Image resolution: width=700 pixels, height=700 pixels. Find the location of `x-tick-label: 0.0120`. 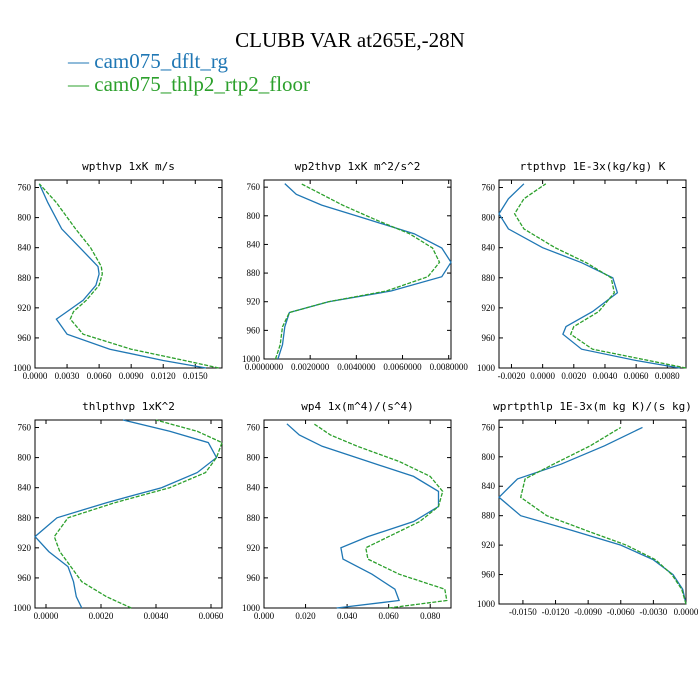

x-tick-label: 0.0120 is located at coordinates (163, 376).